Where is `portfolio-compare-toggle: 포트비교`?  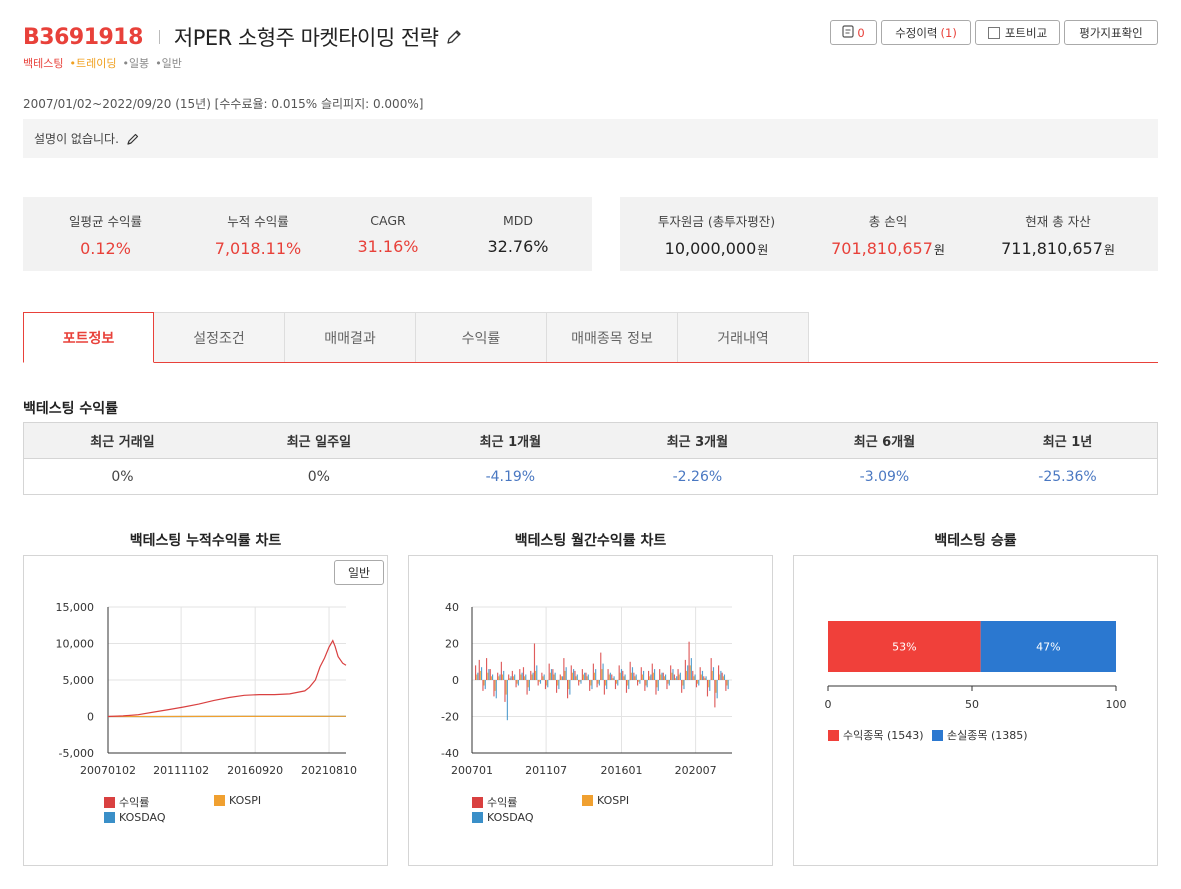
portfolio-compare-toggle: 포트비교 is located at coordinates (1017, 32).